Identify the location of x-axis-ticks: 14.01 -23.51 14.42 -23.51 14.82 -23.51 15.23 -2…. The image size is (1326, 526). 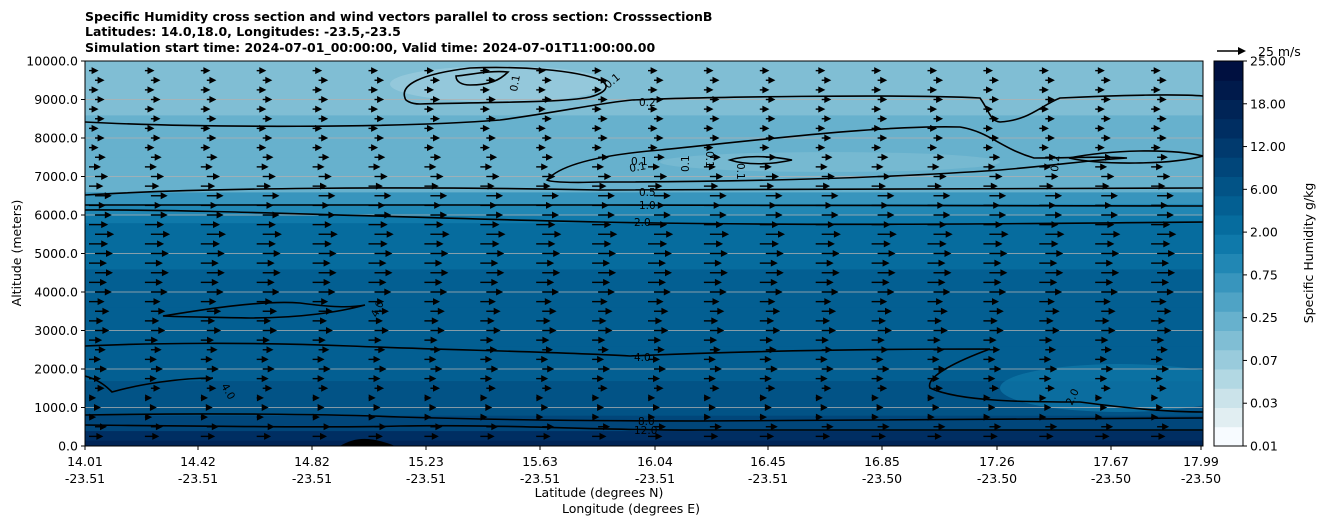
(643, 466).